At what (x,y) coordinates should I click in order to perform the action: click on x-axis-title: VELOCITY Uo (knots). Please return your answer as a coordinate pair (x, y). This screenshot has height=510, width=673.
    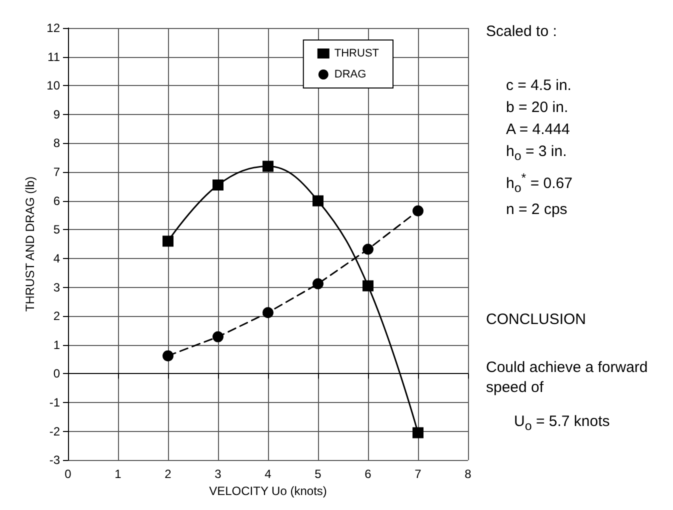
    Looking at the image, I should click on (268, 491).